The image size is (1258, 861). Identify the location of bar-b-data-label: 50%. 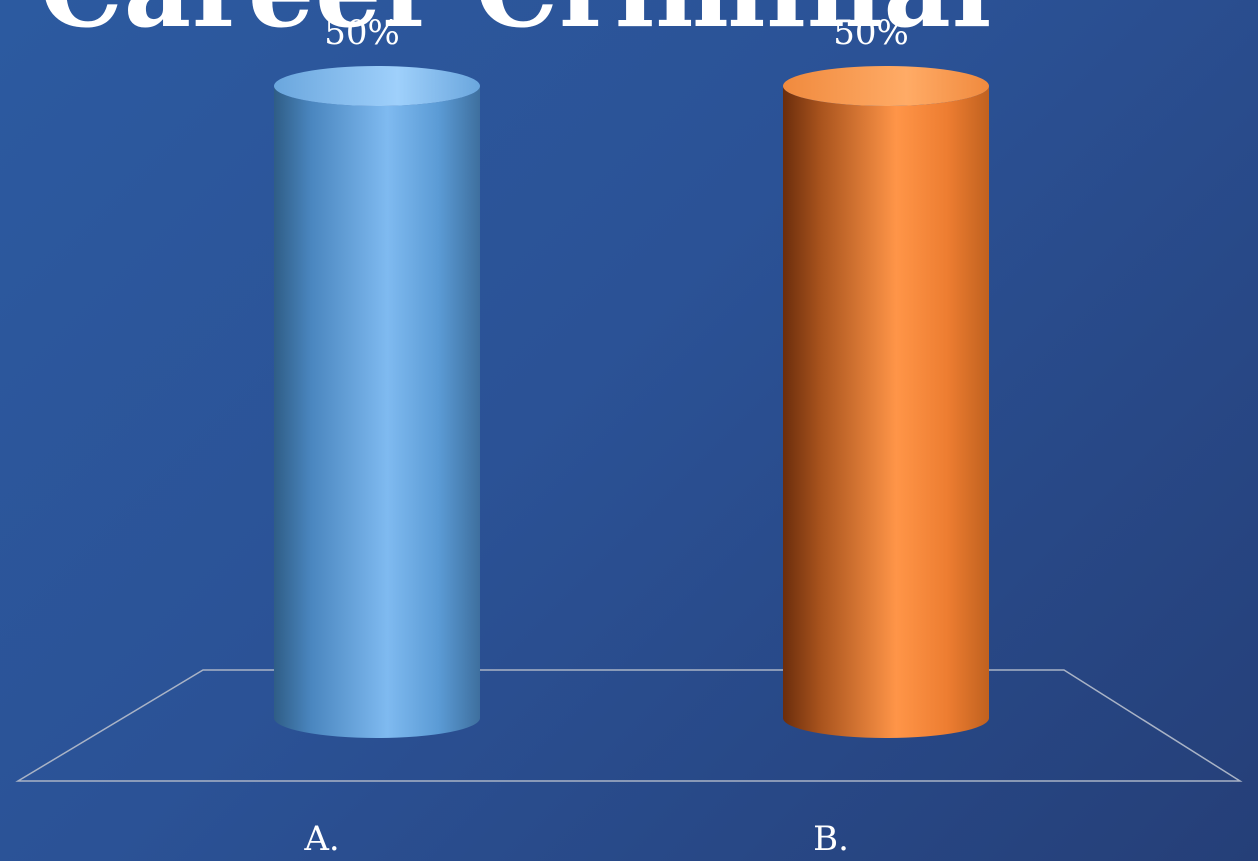
(871, 33).